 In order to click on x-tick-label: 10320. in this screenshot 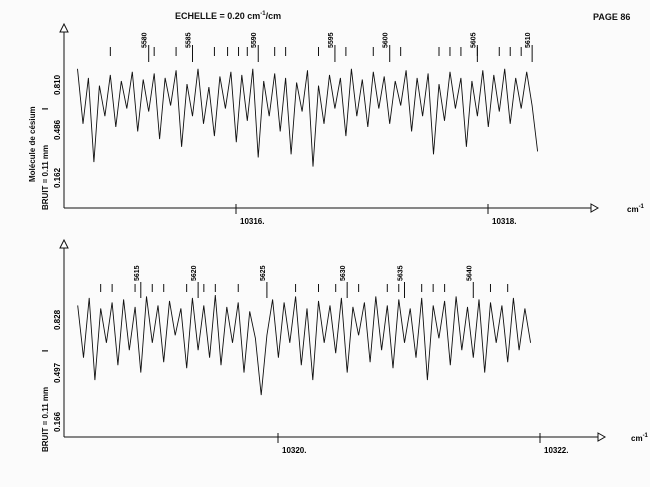, I will do `click(294, 450)`.